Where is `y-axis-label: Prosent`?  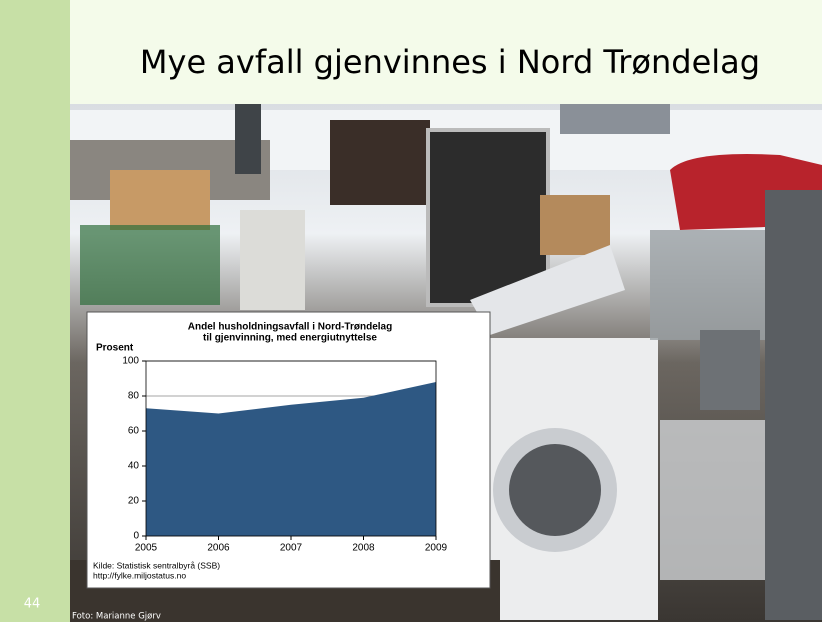
y-axis-label: Prosent is located at coordinates (115, 348).